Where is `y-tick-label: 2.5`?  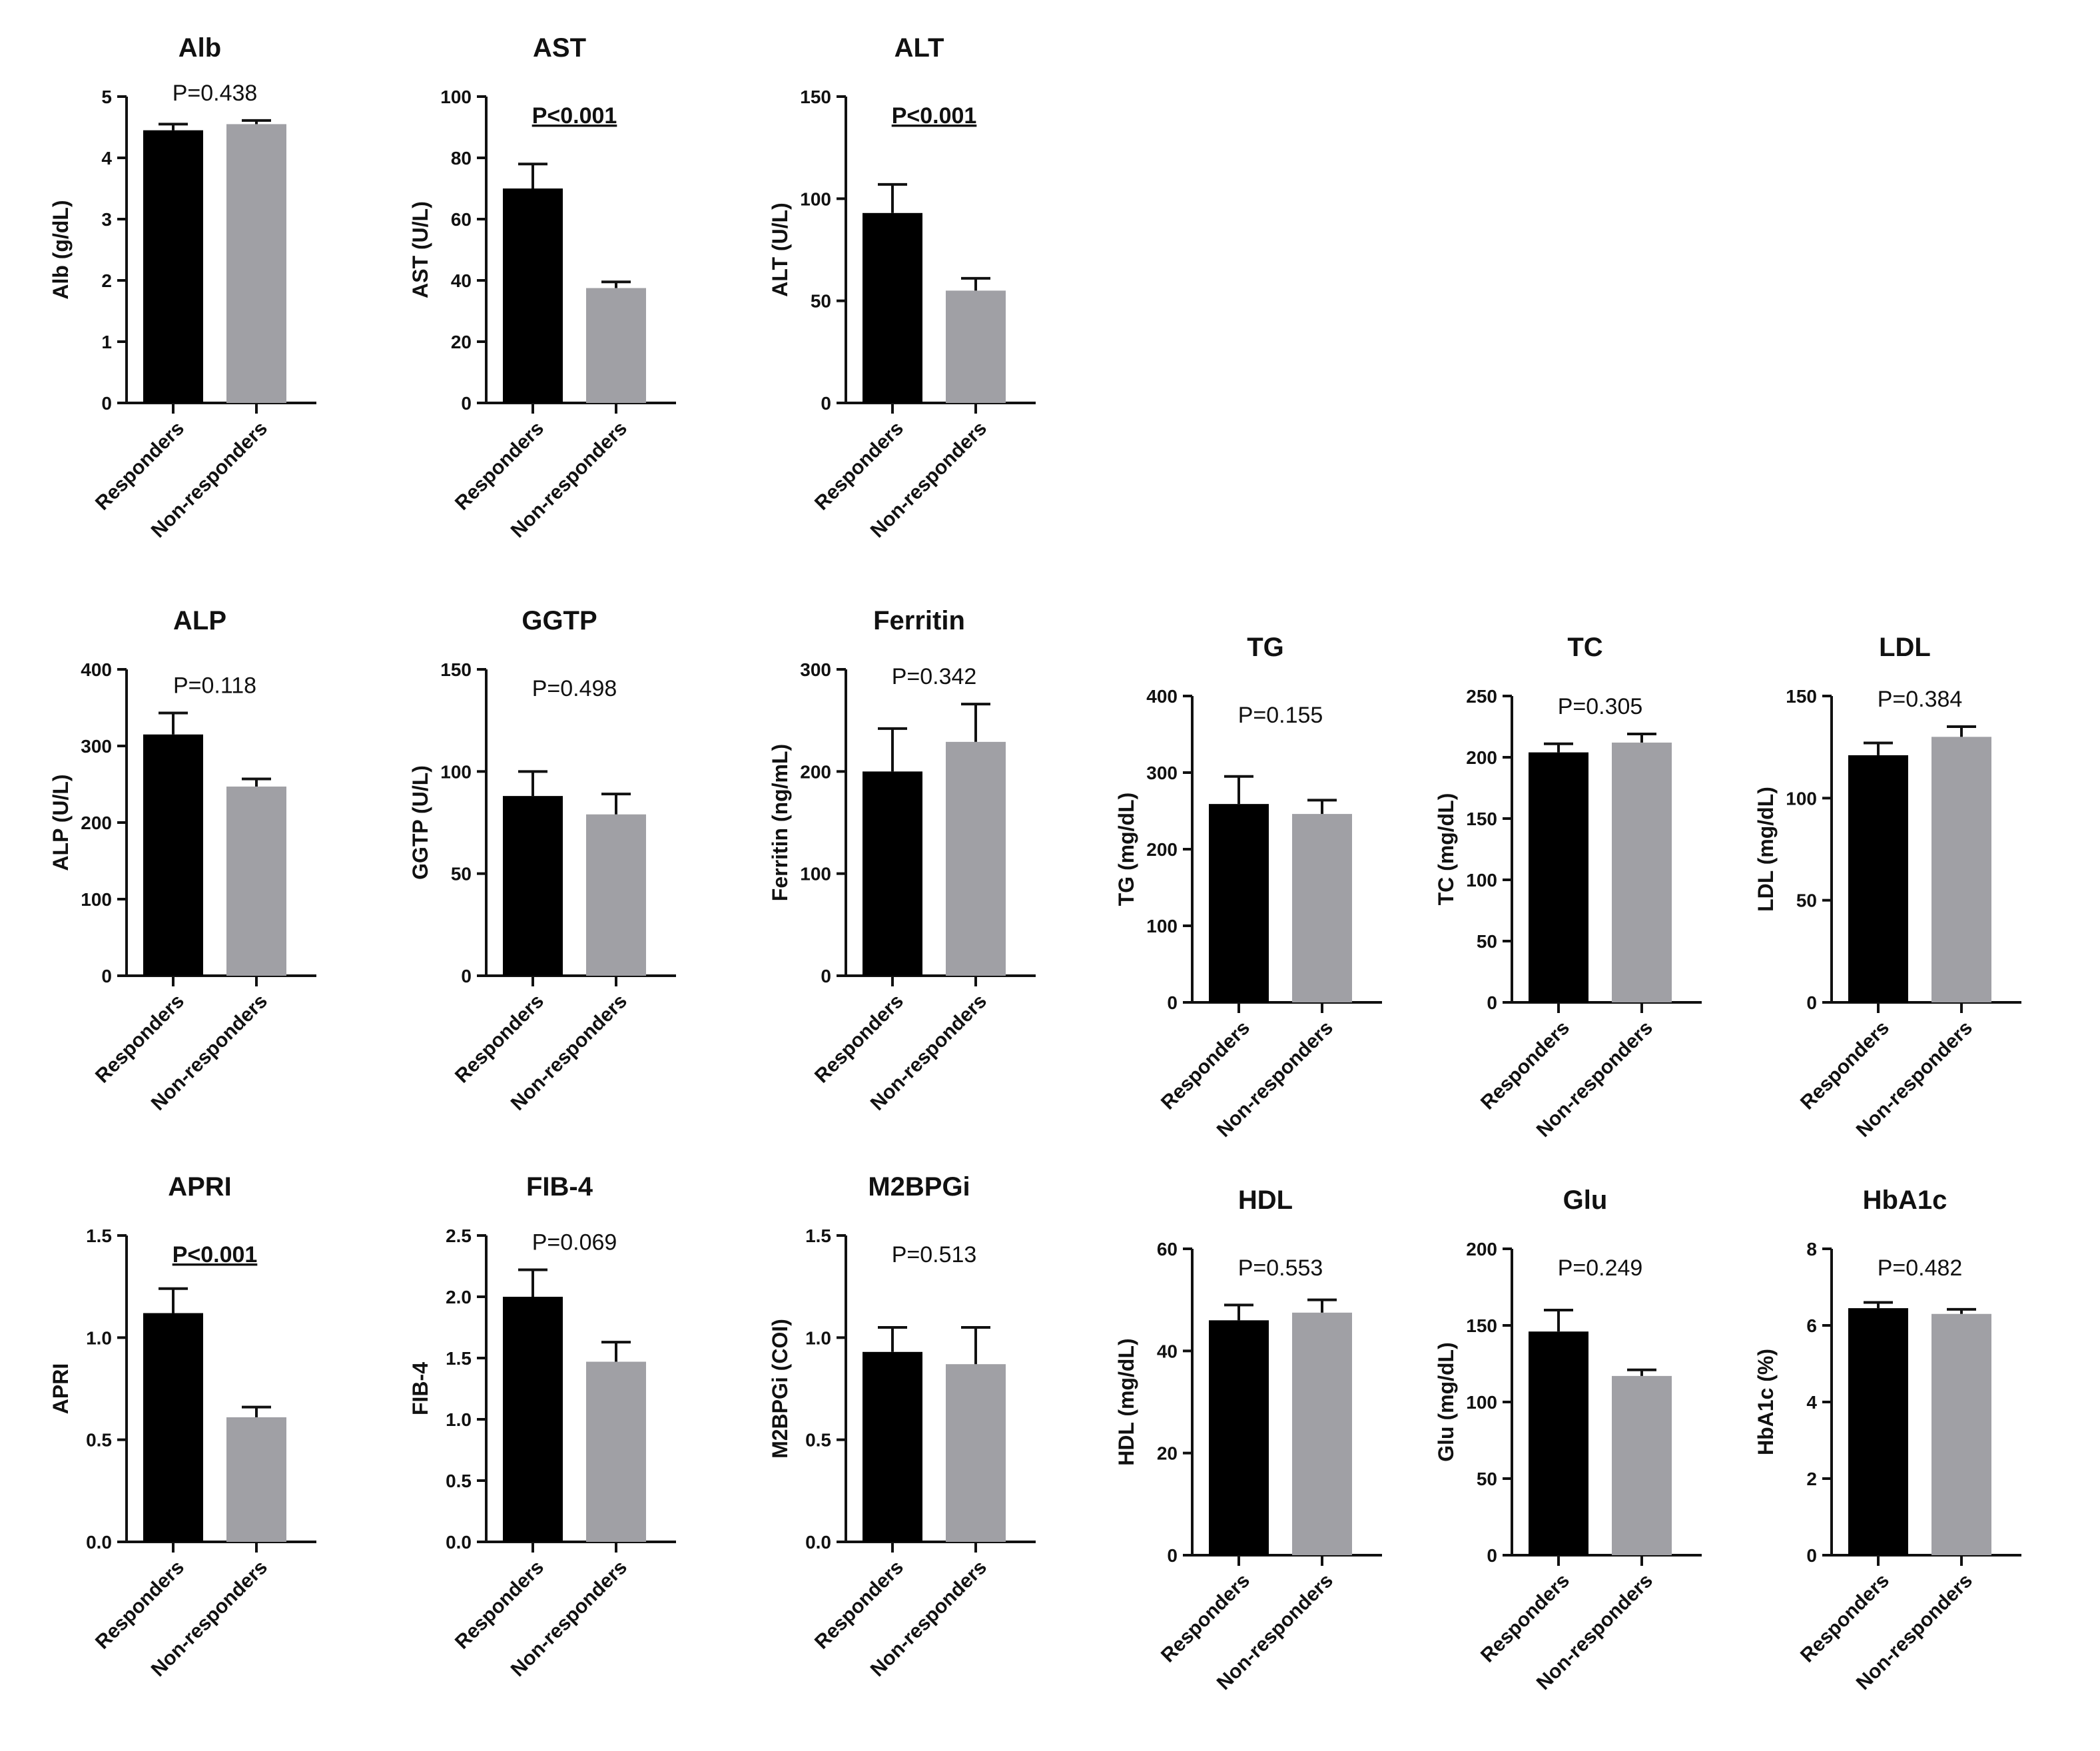
y-tick-label: 2.5 is located at coordinates (459, 1236).